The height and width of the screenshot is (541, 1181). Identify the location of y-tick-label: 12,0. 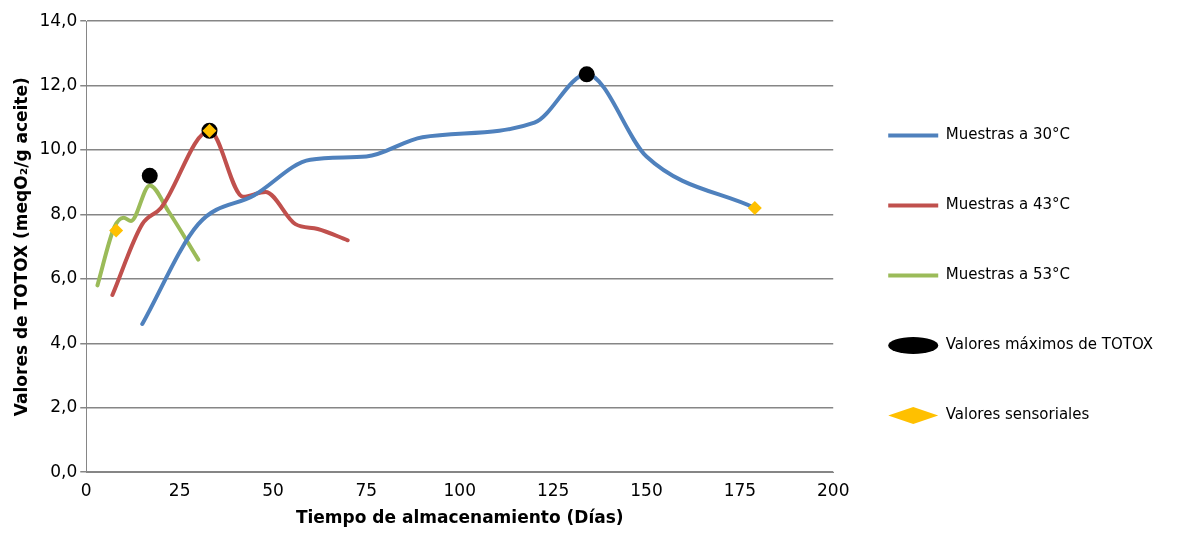
(58, 84).